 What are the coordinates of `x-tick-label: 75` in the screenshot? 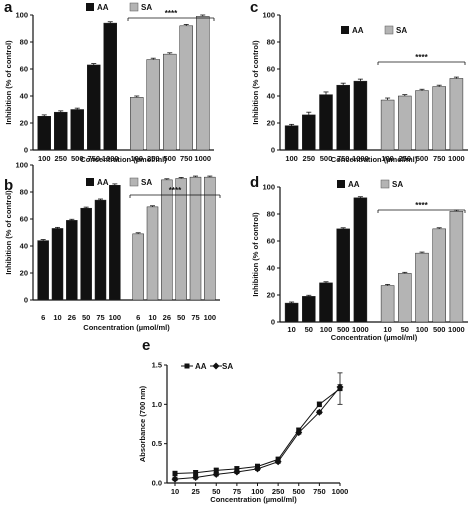 It's located at (237, 491).